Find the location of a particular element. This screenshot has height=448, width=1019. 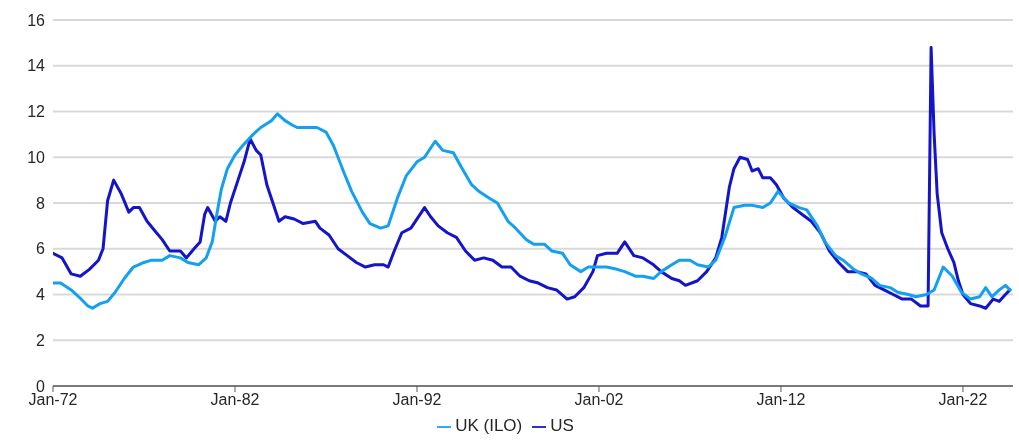

legend-label: UK (ILO) is located at coordinates (489, 425).